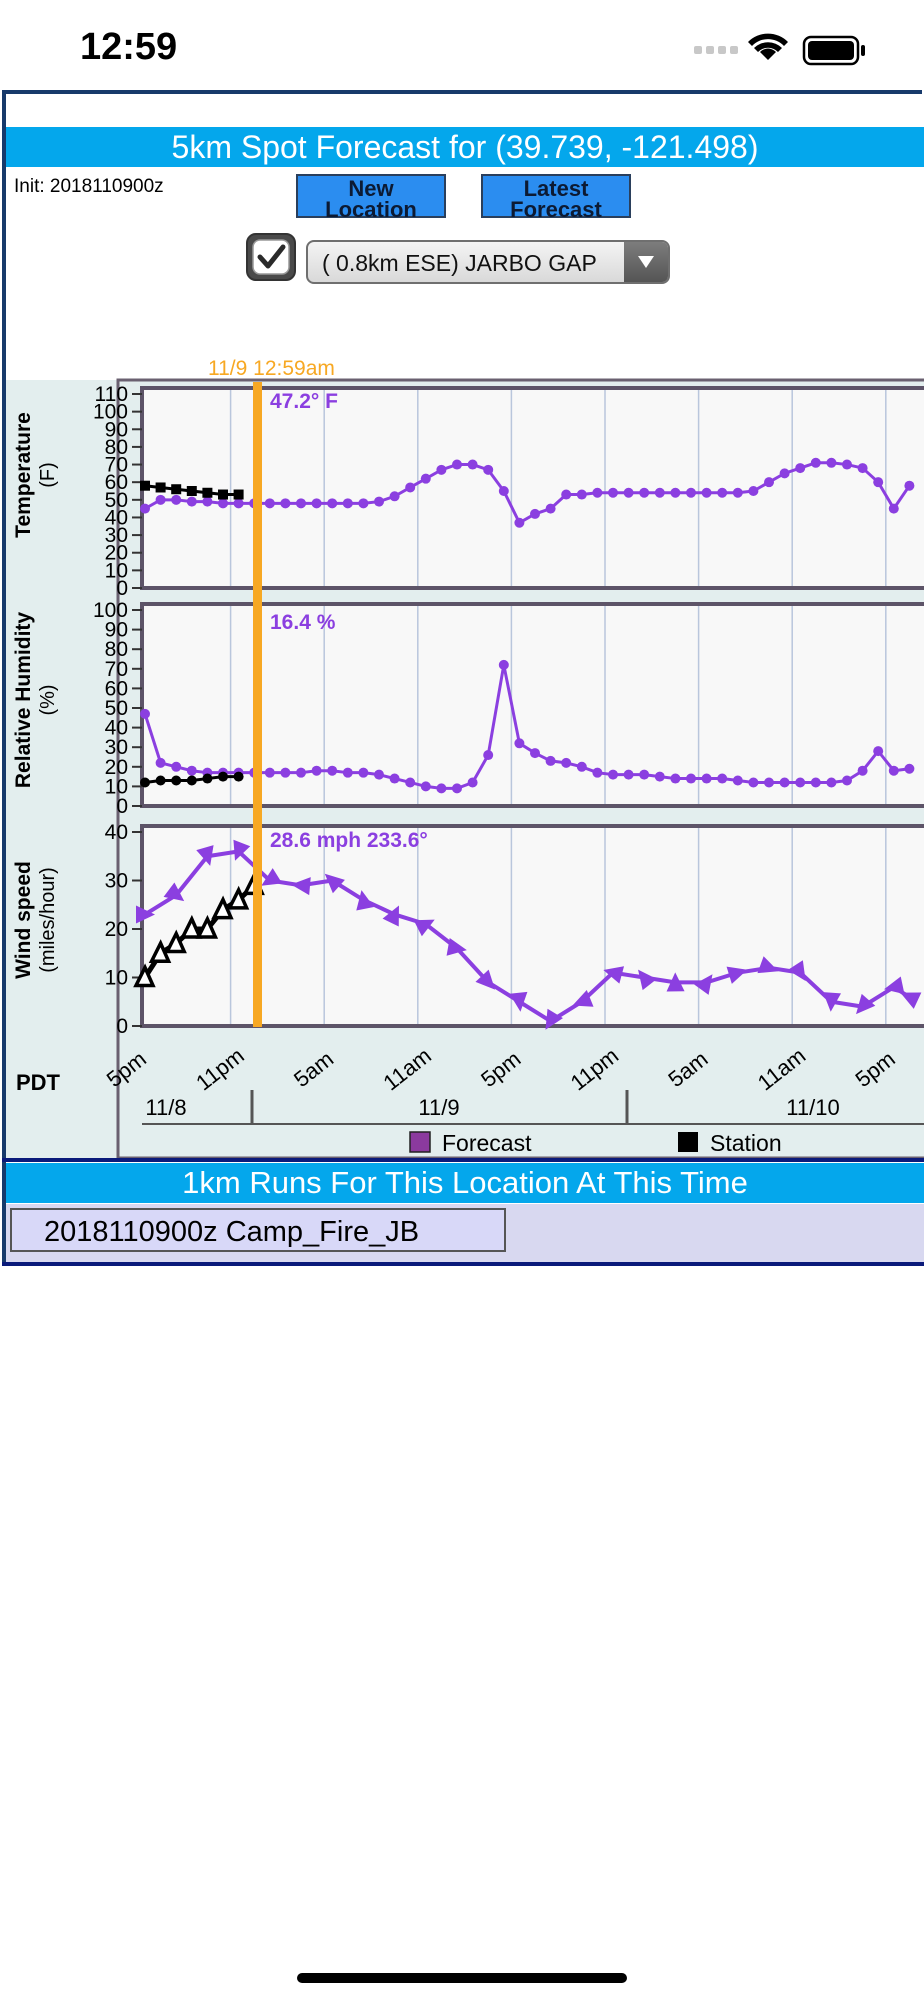 This screenshot has height=2000, width=924. I want to click on new-location-button: New Location, so click(371, 197).